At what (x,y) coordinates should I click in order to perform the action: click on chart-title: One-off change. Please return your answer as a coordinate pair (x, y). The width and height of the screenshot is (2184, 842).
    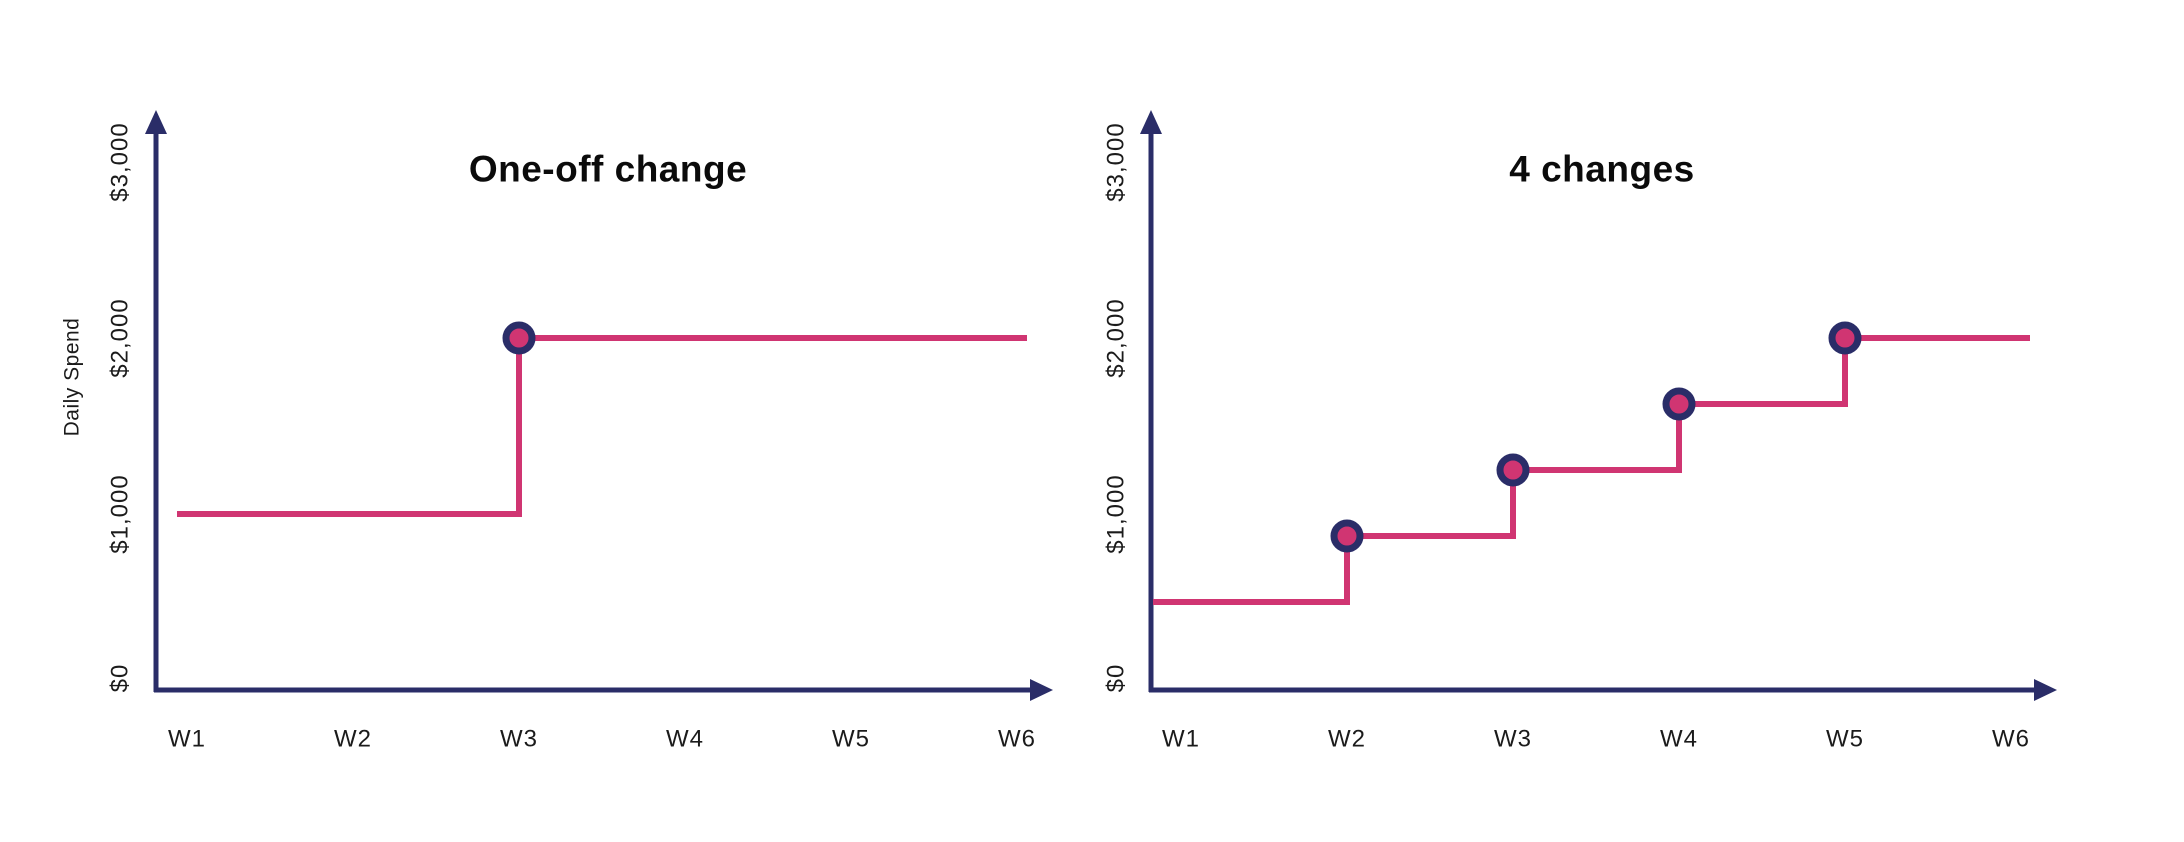
    Looking at the image, I should click on (608, 169).